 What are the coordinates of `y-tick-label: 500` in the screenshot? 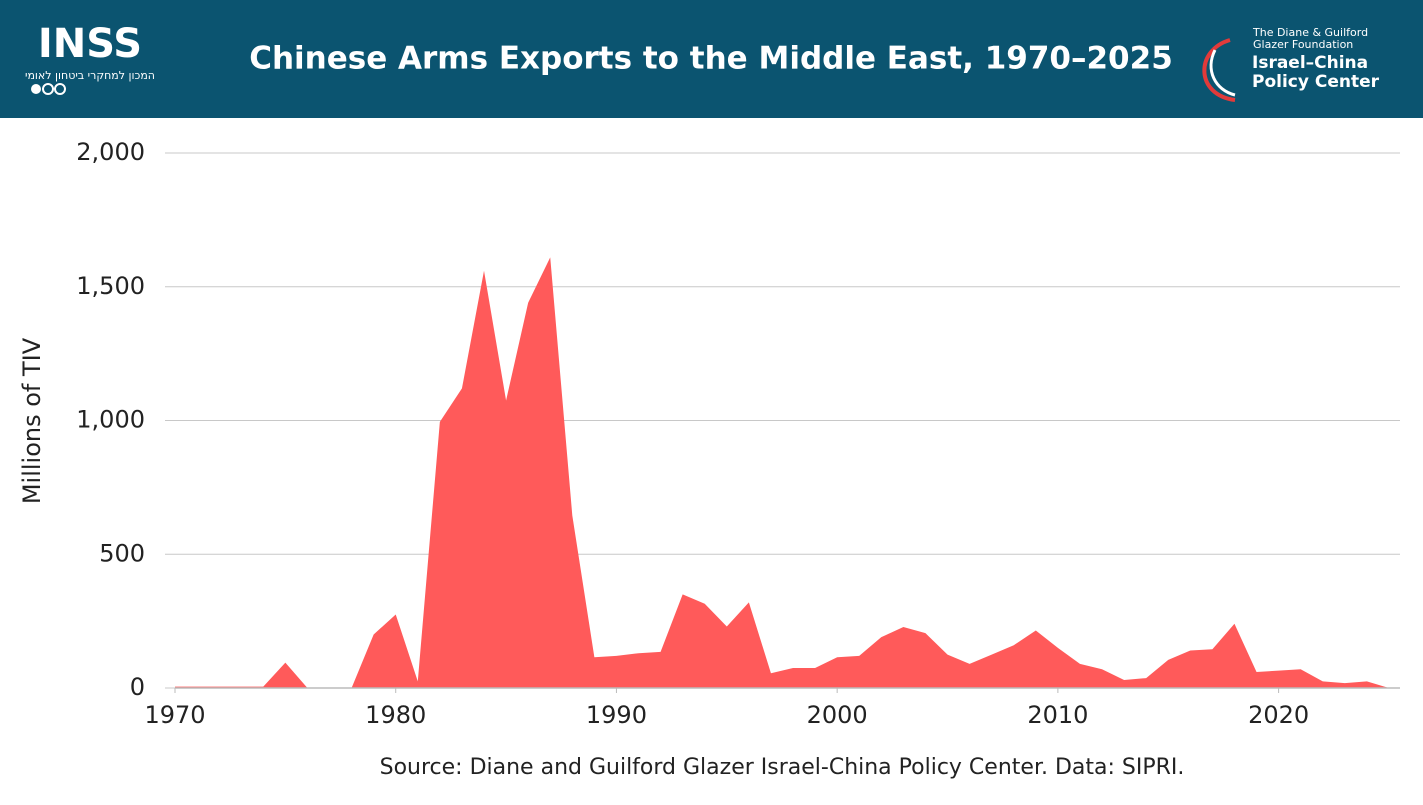 It's located at (122, 553).